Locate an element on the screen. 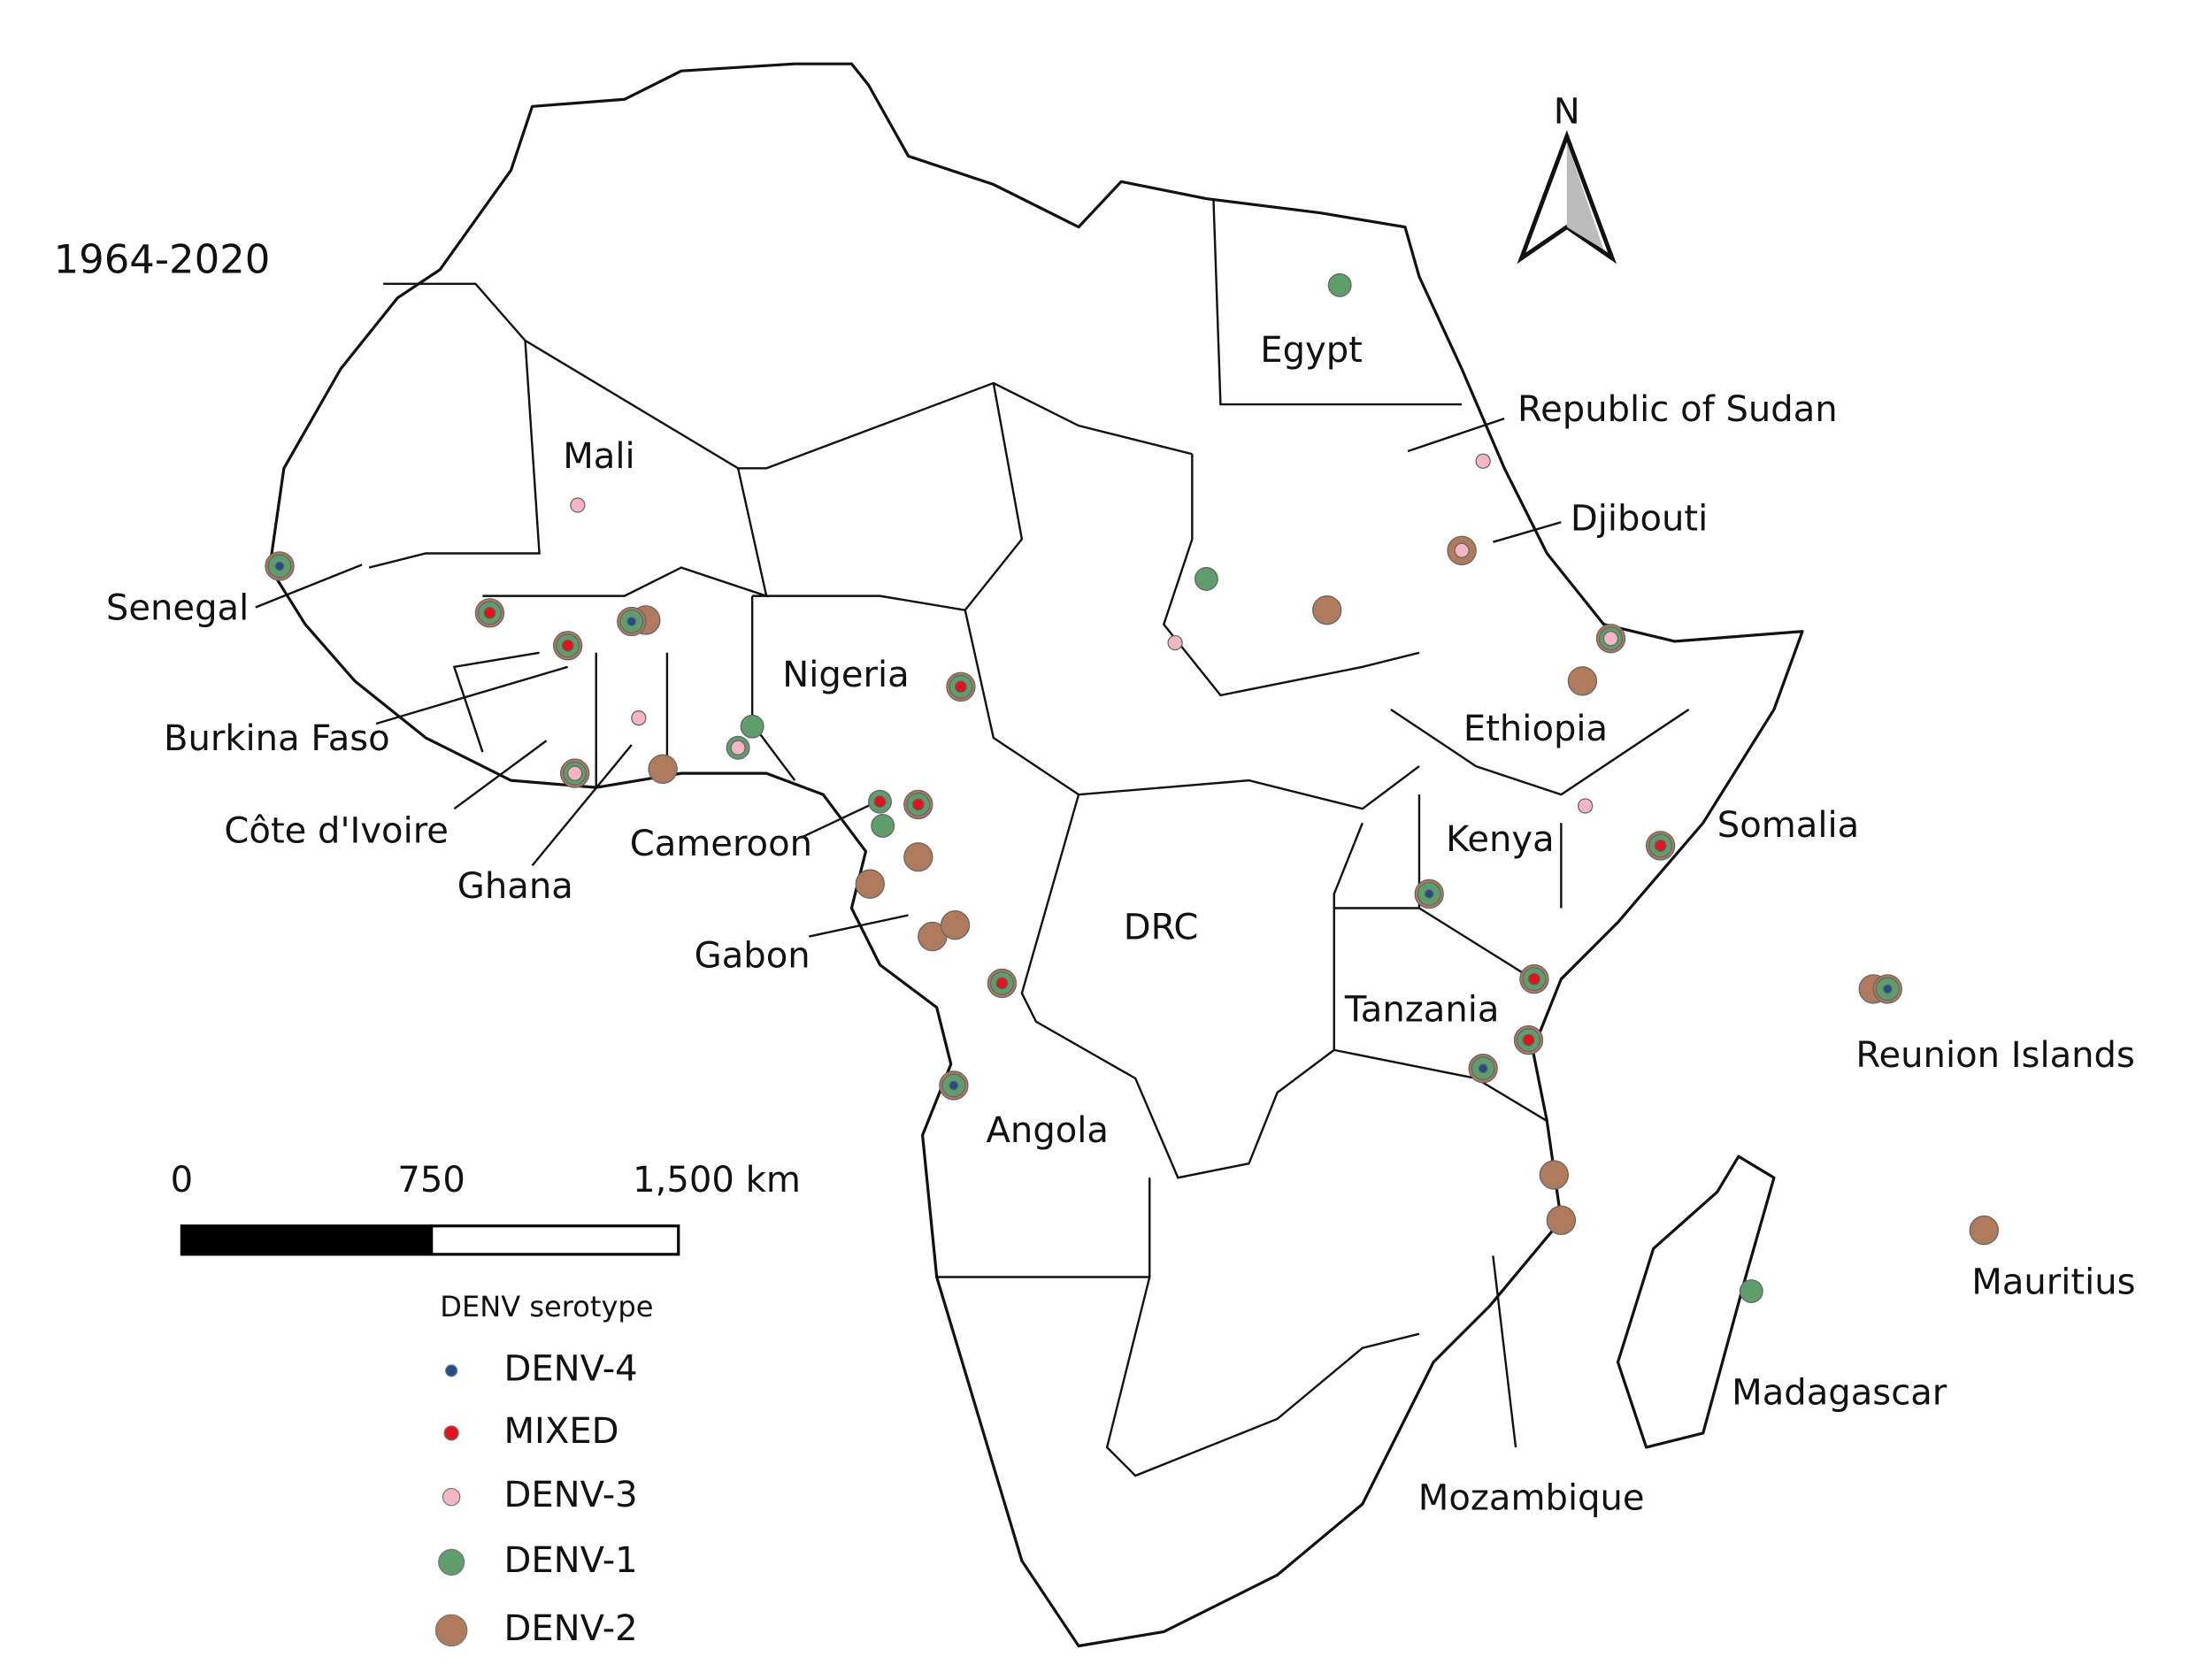 The height and width of the screenshot is (1680, 2197). country-label: Djibouti is located at coordinates (1639, 519).